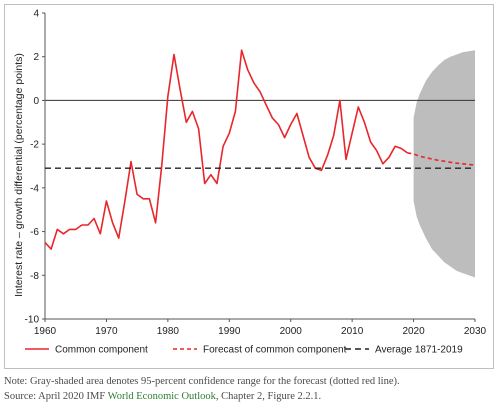 The width and height of the screenshot is (500, 407). Describe the element at coordinates (352, 331) in the screenshot. I see `x-tick-label: 2010` at that location.